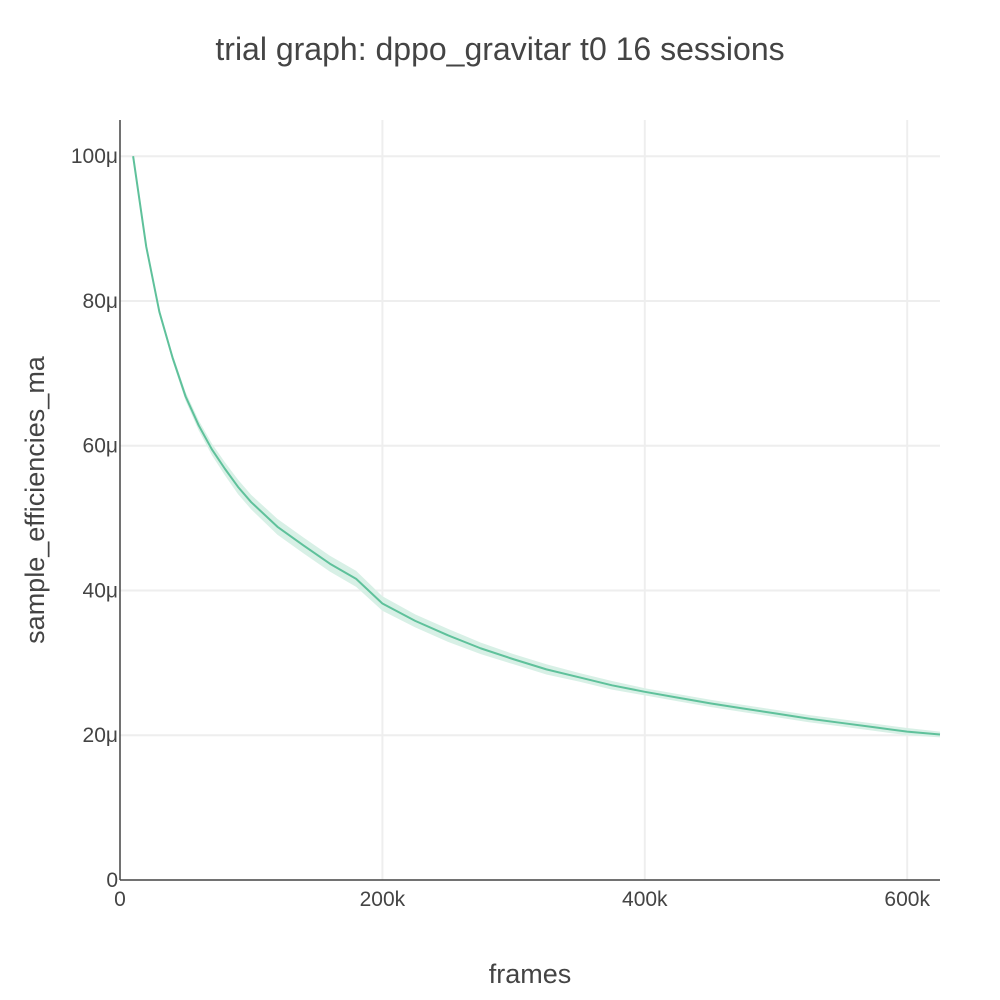  Describe the element at coordinates (100, 446) in the screenshot. I see `y-tick-label: 60μ` at that location.